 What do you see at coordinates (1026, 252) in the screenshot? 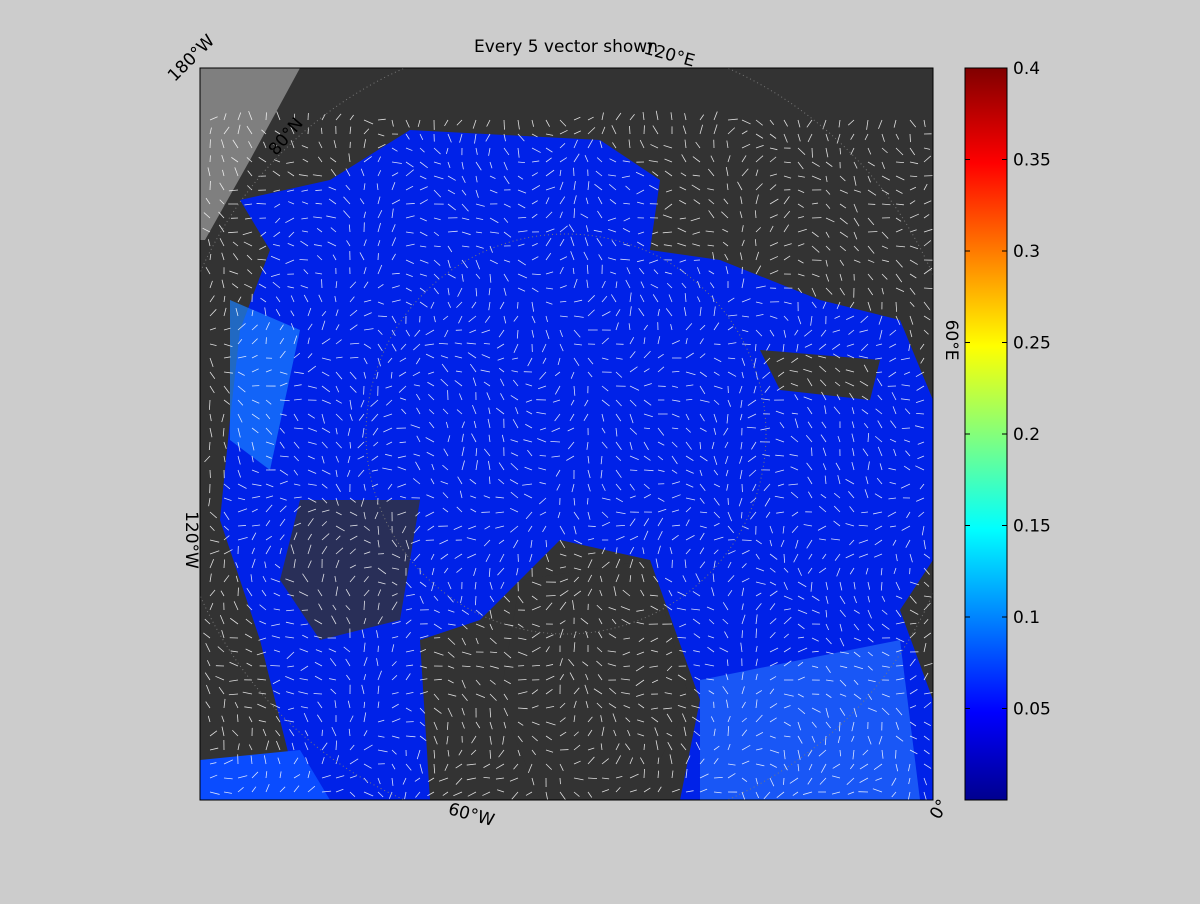
I see `colorbar-tick-label: 0.3` at bounding box center [1026, 252].